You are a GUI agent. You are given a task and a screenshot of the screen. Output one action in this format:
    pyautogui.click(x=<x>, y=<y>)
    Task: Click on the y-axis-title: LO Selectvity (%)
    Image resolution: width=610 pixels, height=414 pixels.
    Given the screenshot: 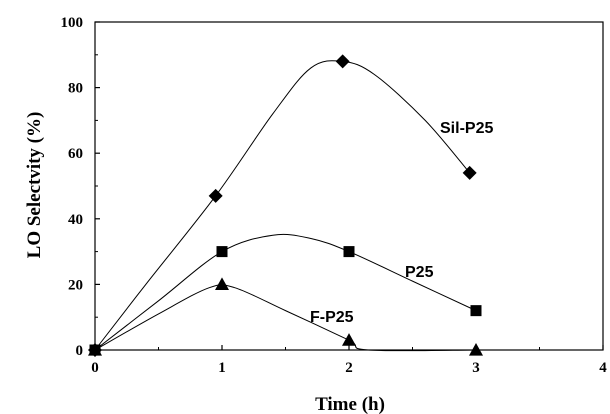 What is the action you would take?
    pyautogui.click(x=34, y=185)
    